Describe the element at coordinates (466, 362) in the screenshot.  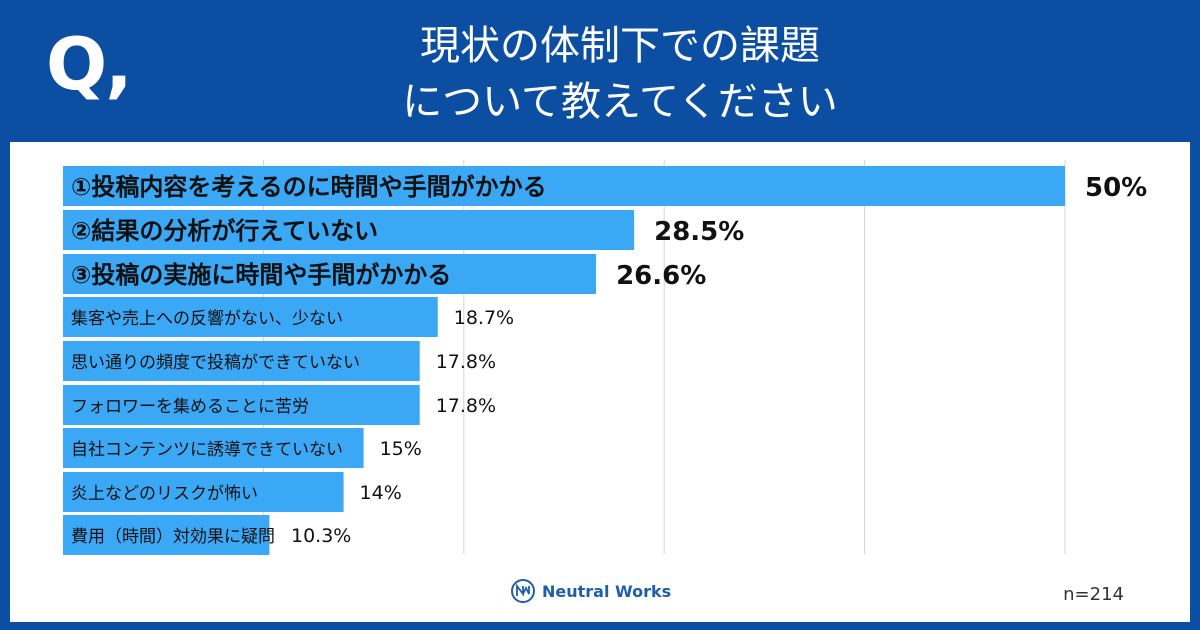
I see `value-label-5: 17.8%` at that location.